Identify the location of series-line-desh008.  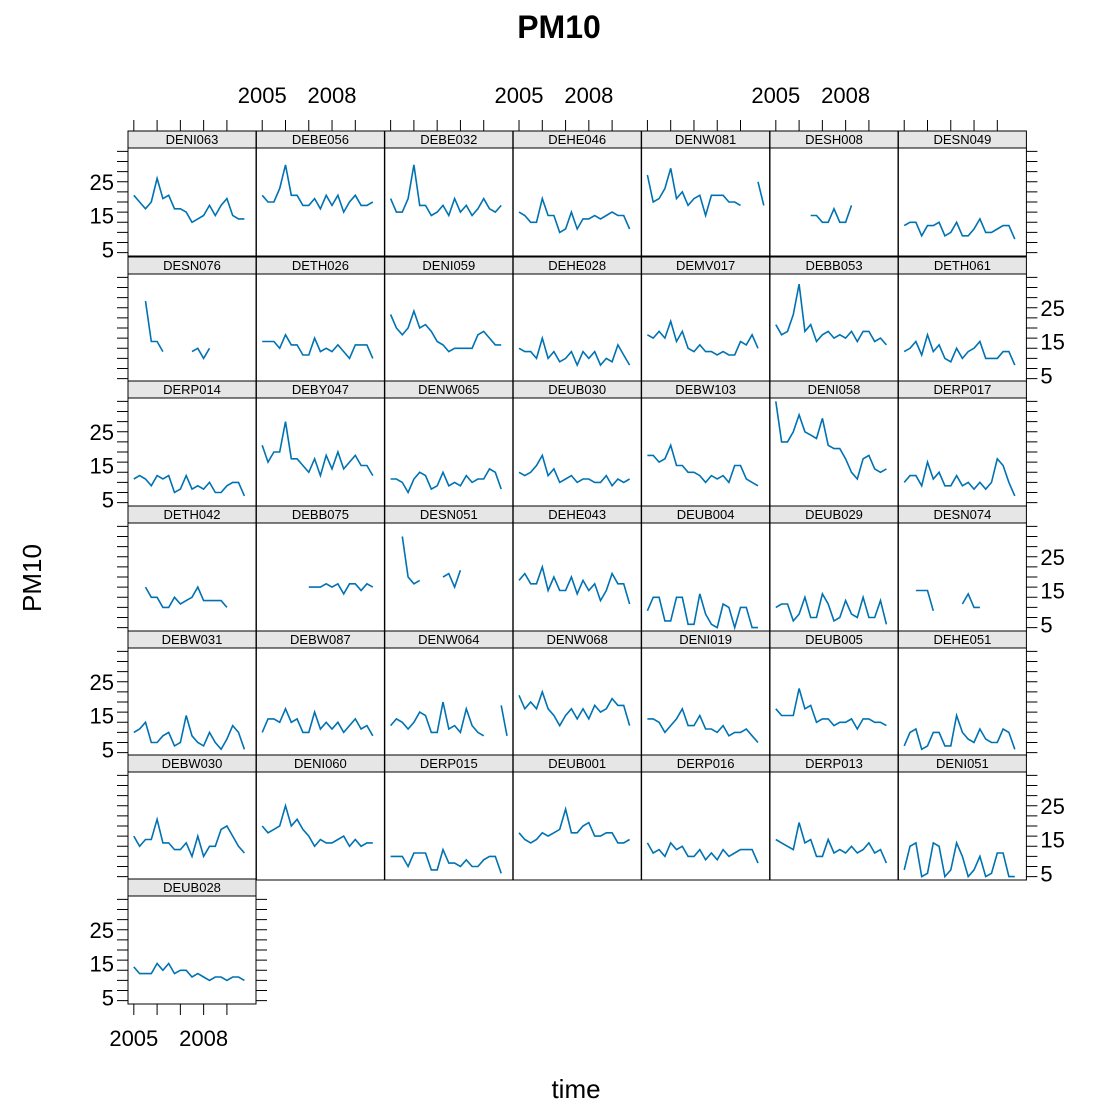
(831, 214).